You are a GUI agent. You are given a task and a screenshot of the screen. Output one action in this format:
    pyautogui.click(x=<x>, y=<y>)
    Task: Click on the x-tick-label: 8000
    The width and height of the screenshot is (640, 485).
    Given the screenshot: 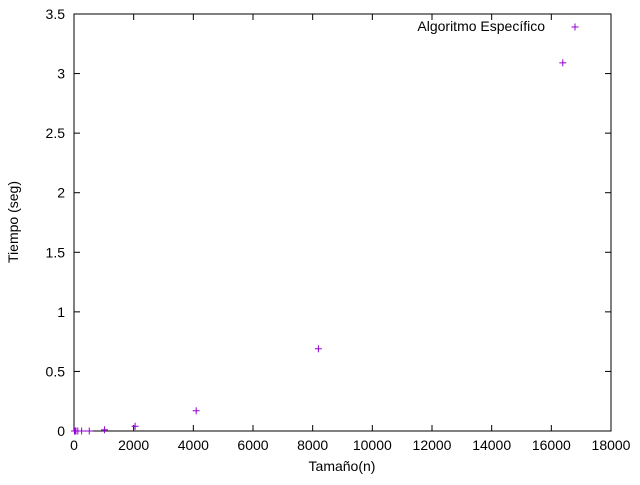 What is the action you would take?
    pyautogui.click(x=312, y=445)
    